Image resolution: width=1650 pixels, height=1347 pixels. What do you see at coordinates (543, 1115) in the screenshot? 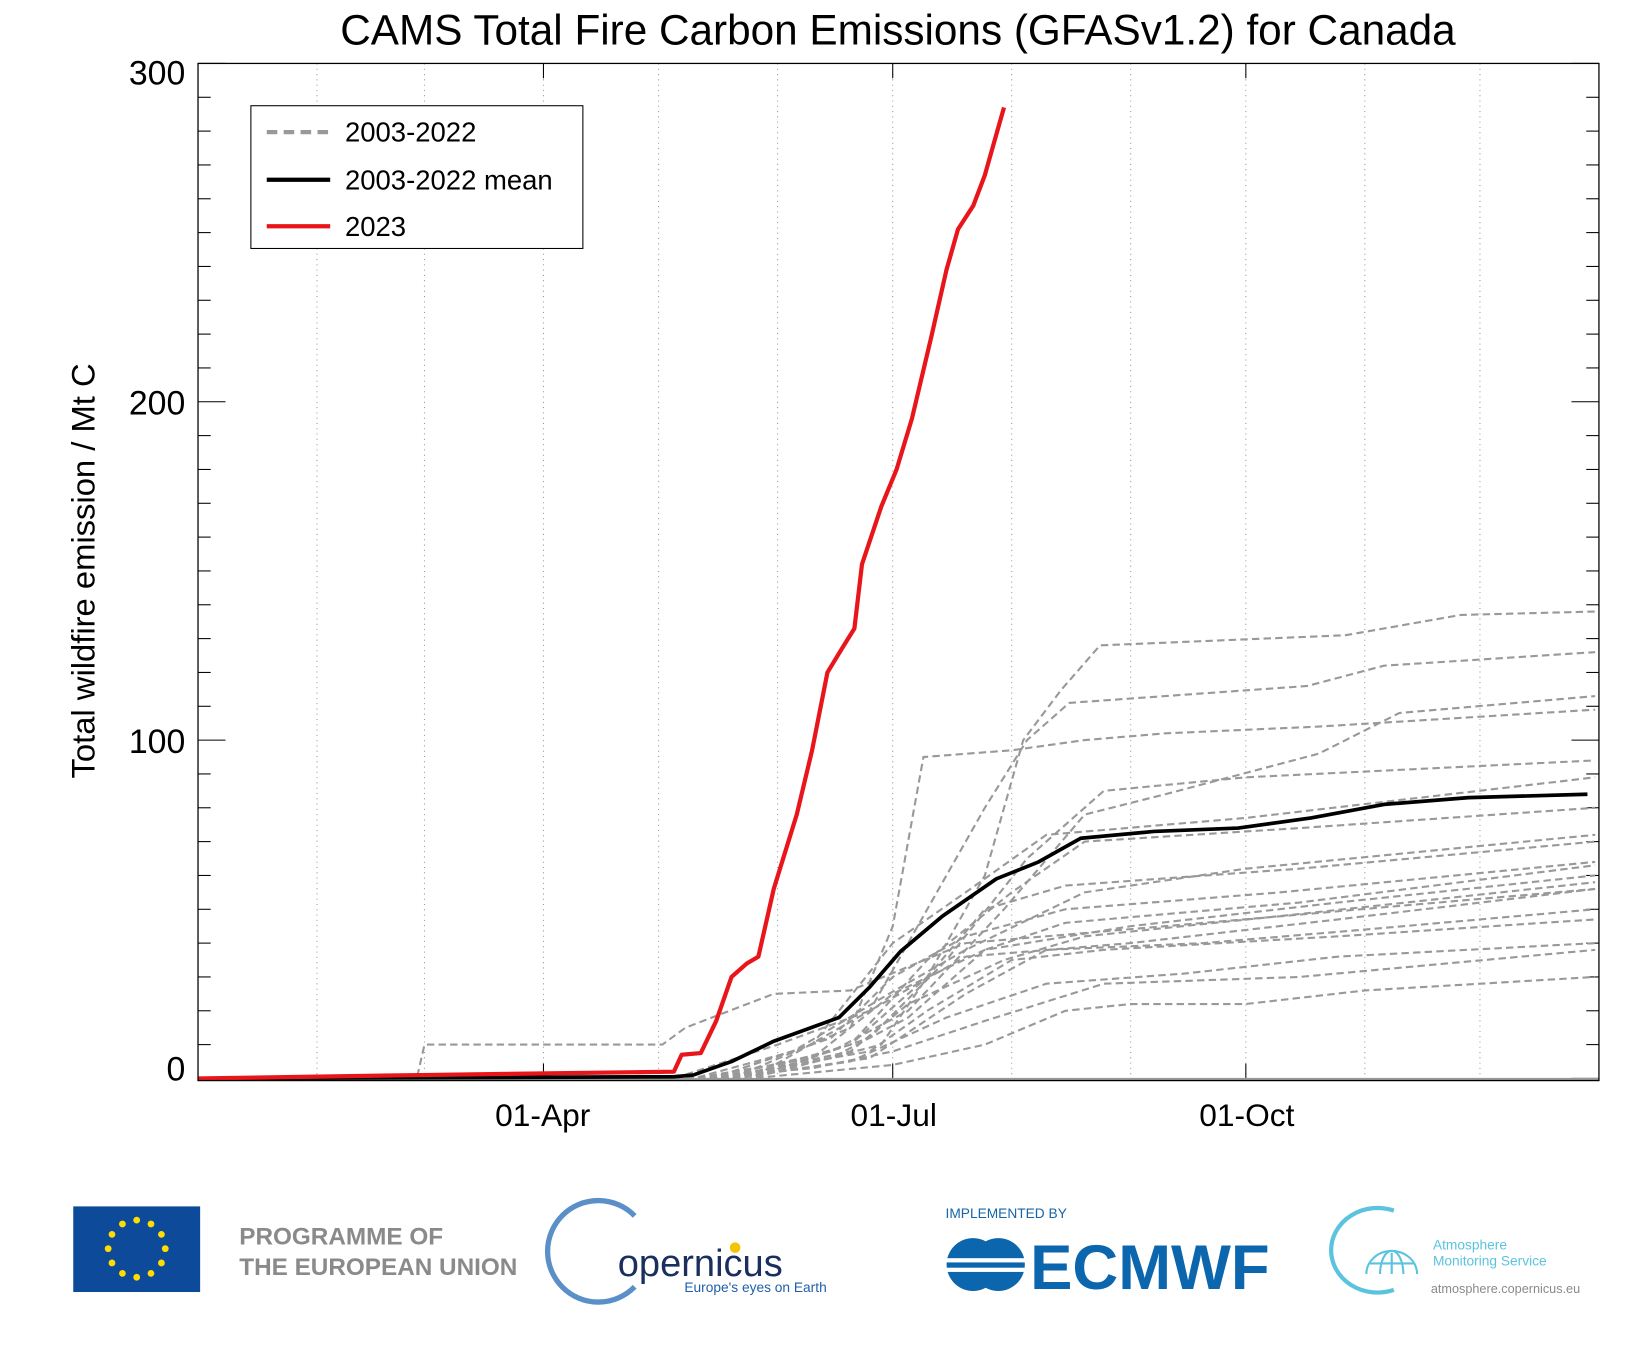
I see `x-tick-label-apr: 01-Apr` at bounding box center [543, 1115].